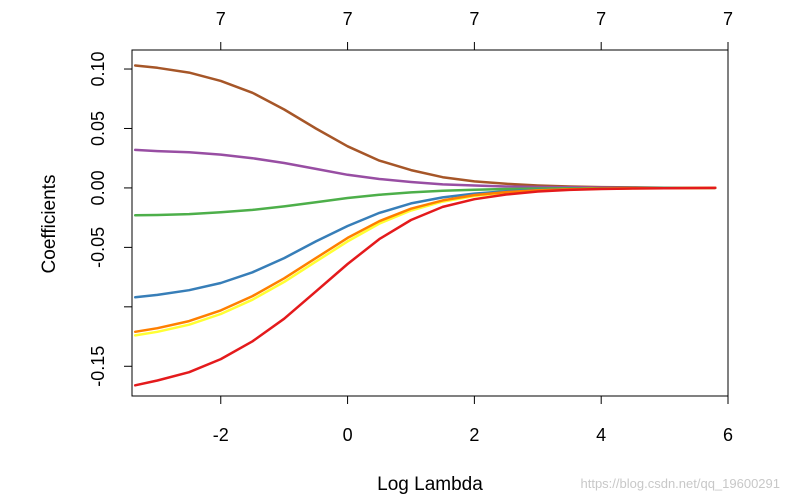  I want to click on y-tick-label: 0.00, so click(98, 187).